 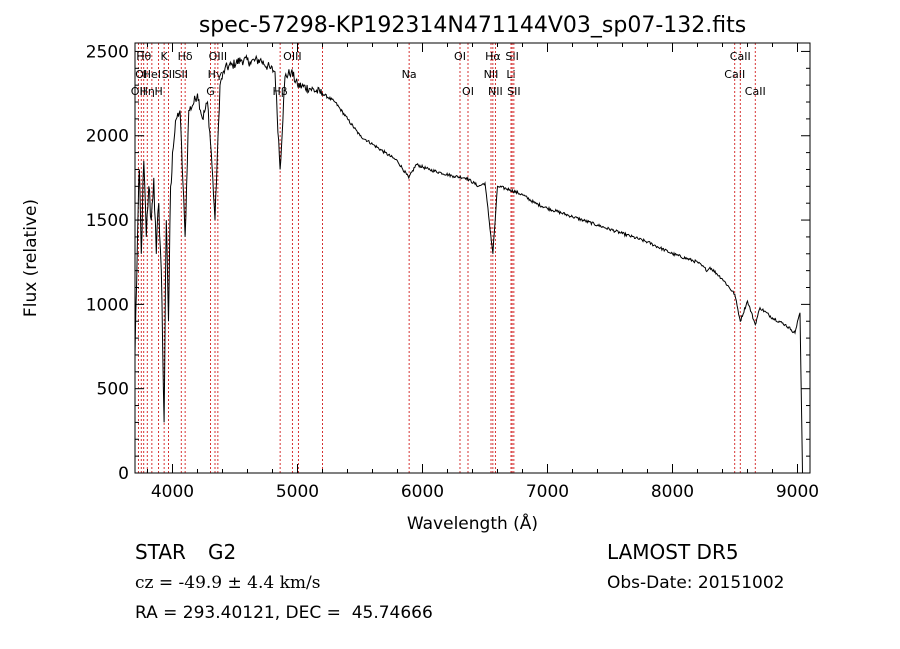 I want to click on line-marker-label: Hβ, so click(x=279, y=91).